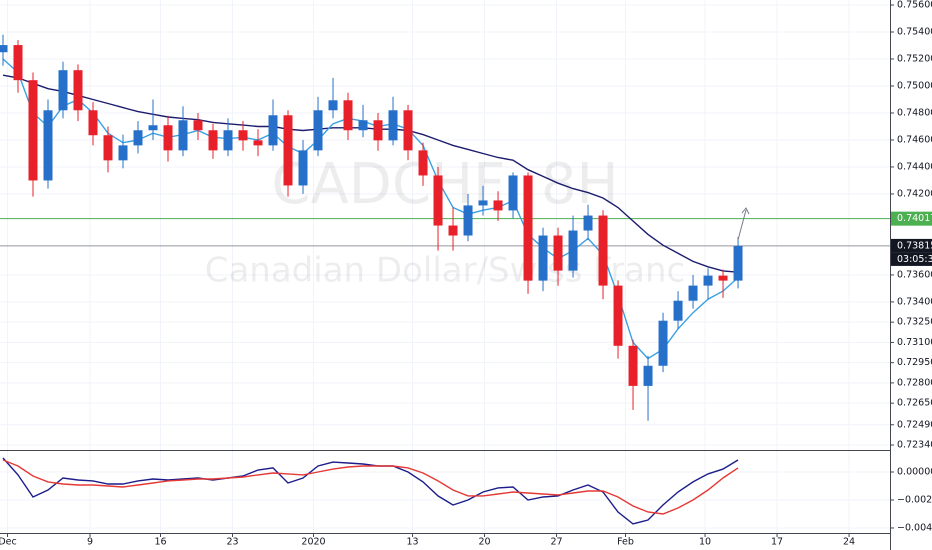 The width and height of the screenshot is (932, 550). I want to click on watermark-symbol: CADCHF, 8H, so click(444, 184).